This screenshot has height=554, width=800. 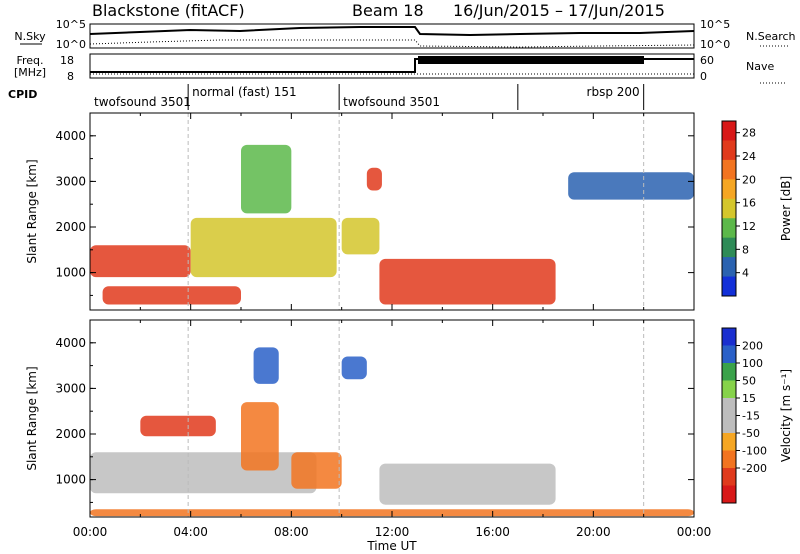 What do you see at coordinates (593, 532) in the screenshot?
I see `time-tick-label: 20:00` at bounding box center [593, 532].